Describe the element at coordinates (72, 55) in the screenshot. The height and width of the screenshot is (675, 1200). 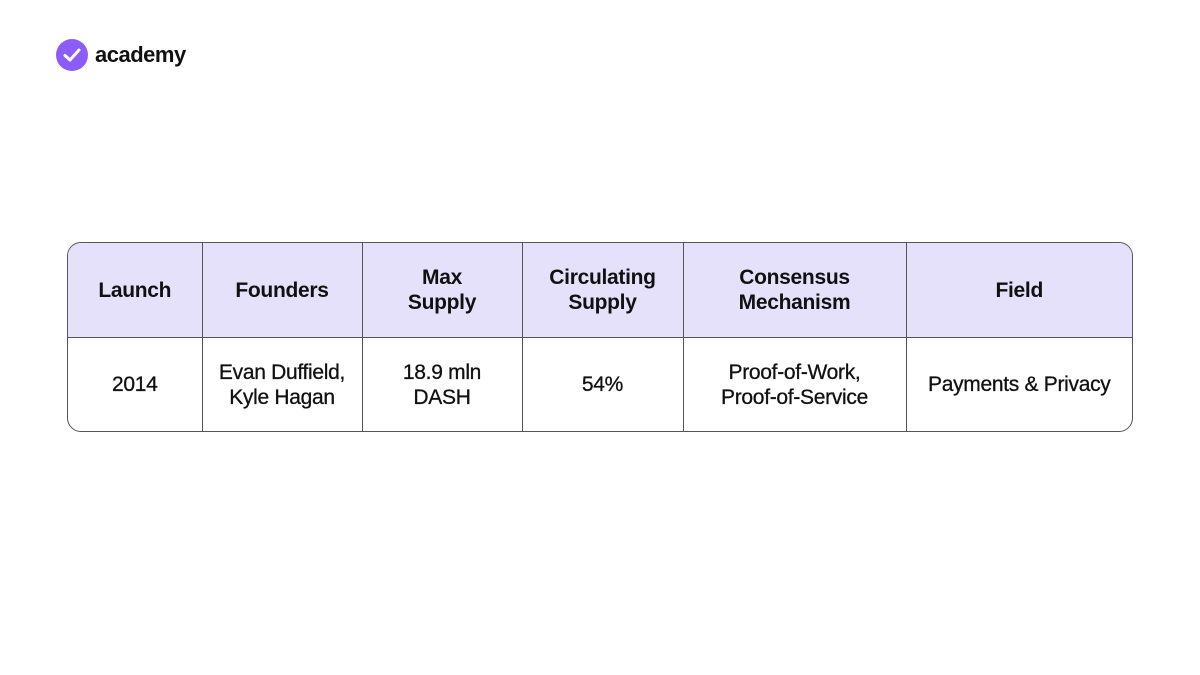
I see `logo-icon` at that location.